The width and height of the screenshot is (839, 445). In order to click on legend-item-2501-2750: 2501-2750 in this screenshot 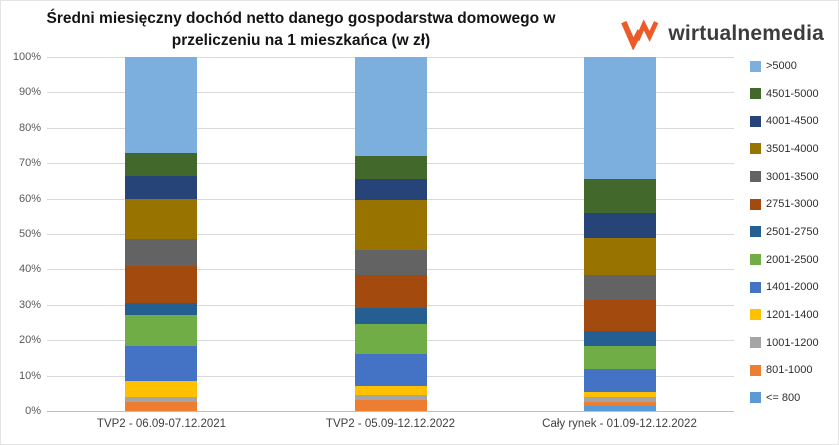, I will do `click(784, 232)`.